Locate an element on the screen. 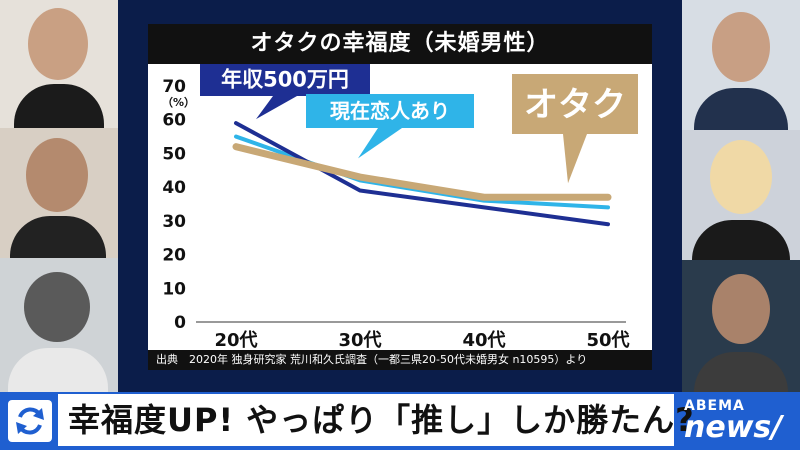 This screenshot has height=450, width=800. logo-line2: news/ is located at coordinates (733, 427).